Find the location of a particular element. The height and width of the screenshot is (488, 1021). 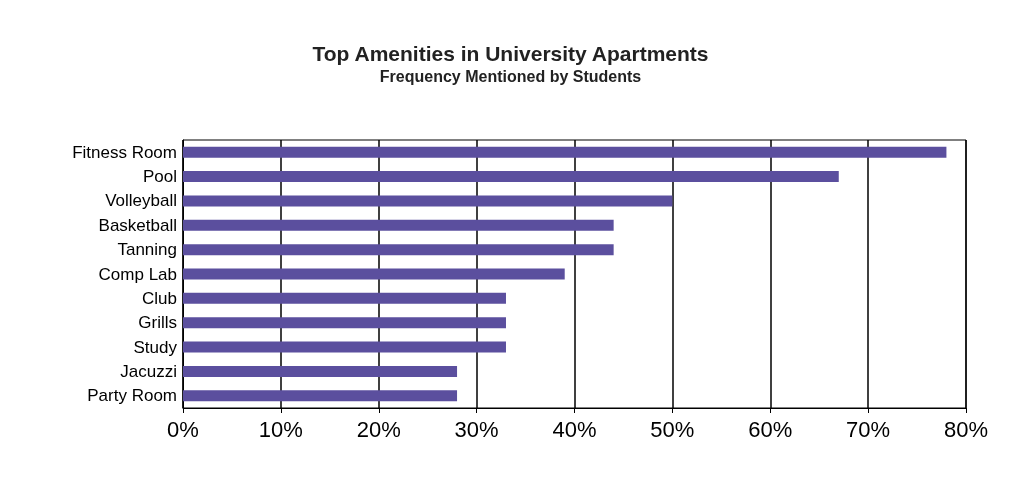

y-tick-label: Club is located at coordinates (159, 298).